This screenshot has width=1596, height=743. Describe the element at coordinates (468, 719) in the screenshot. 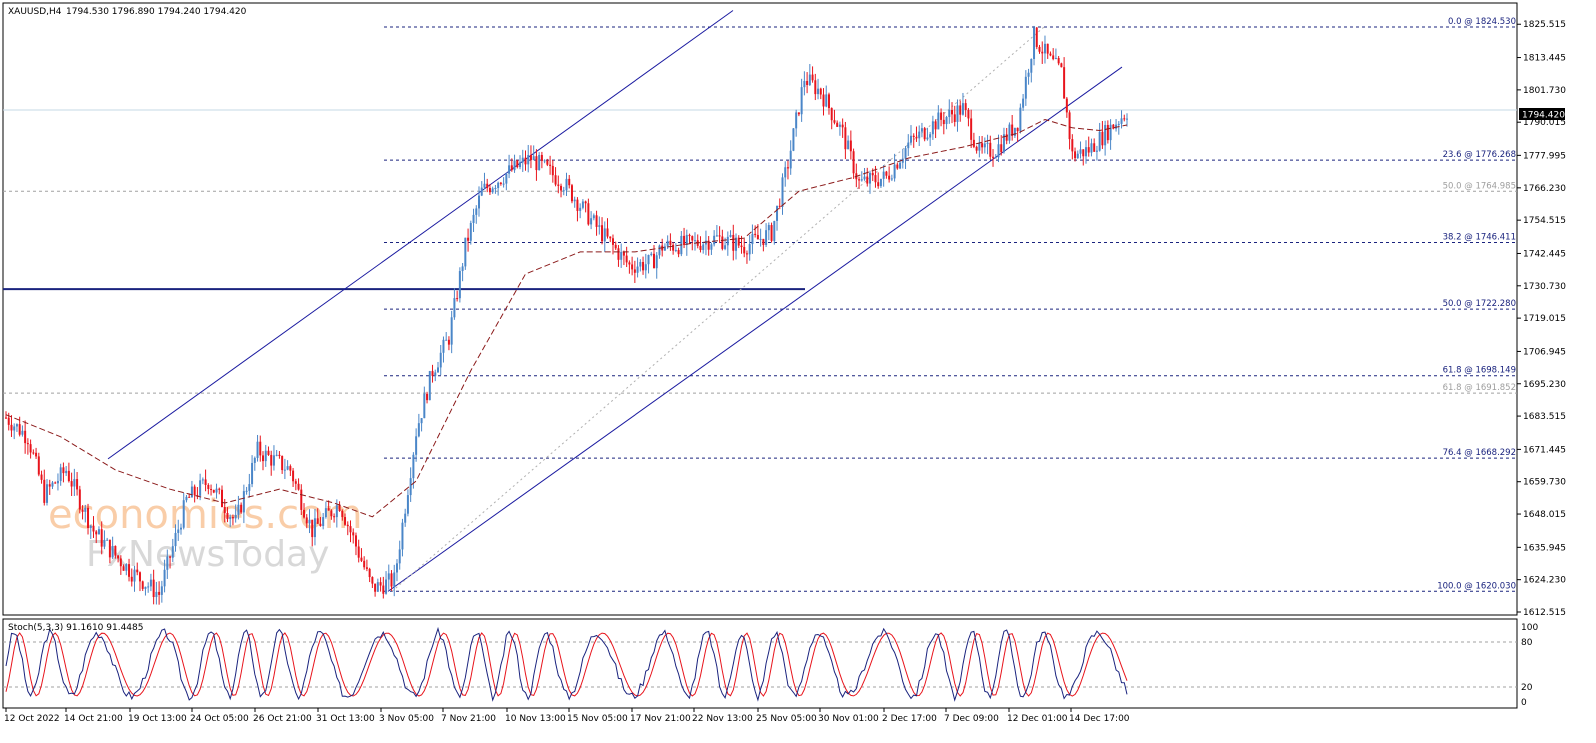

I see `x-tick-label: 7 Nov 21:00` at that location.